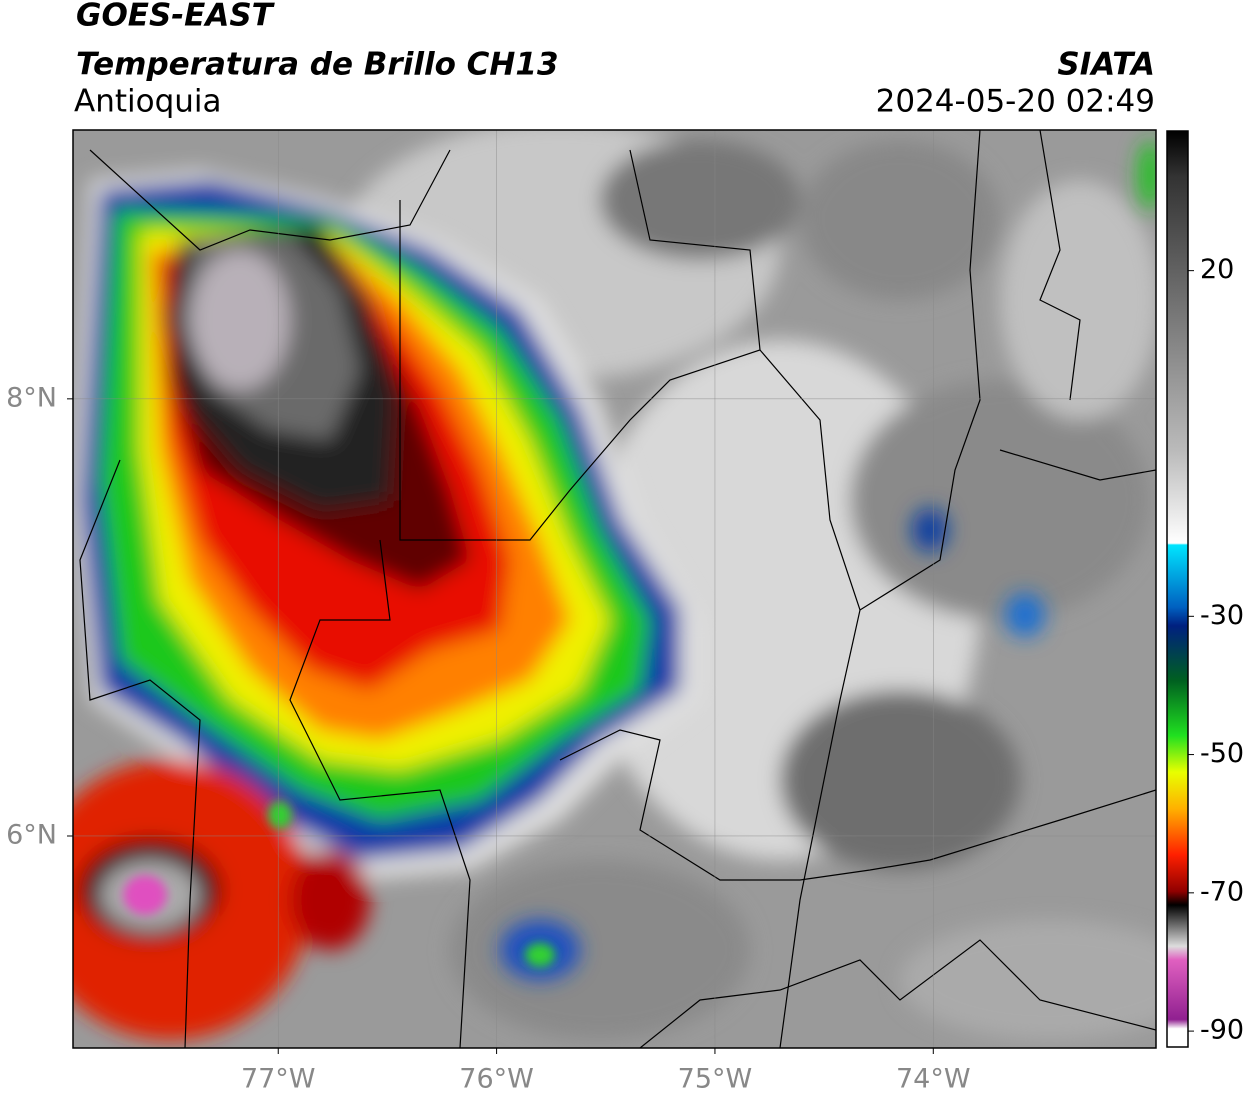 The height and width of the screenshot is (1103, 1252). I want to click on x-tick-label: 77°W, so click(278, 1079).